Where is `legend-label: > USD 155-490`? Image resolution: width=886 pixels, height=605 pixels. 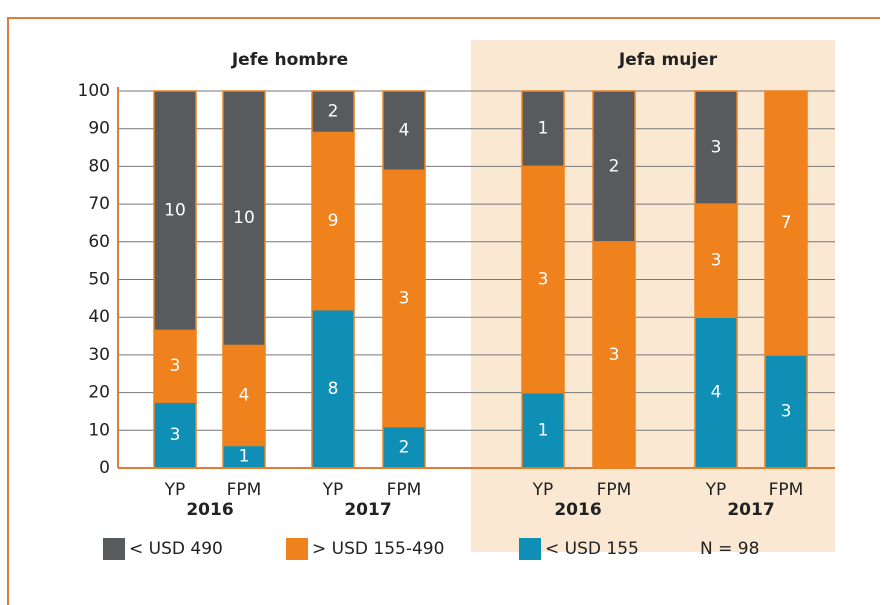 legend-label: > USD 155-490 is located at coordinates (378, 549).